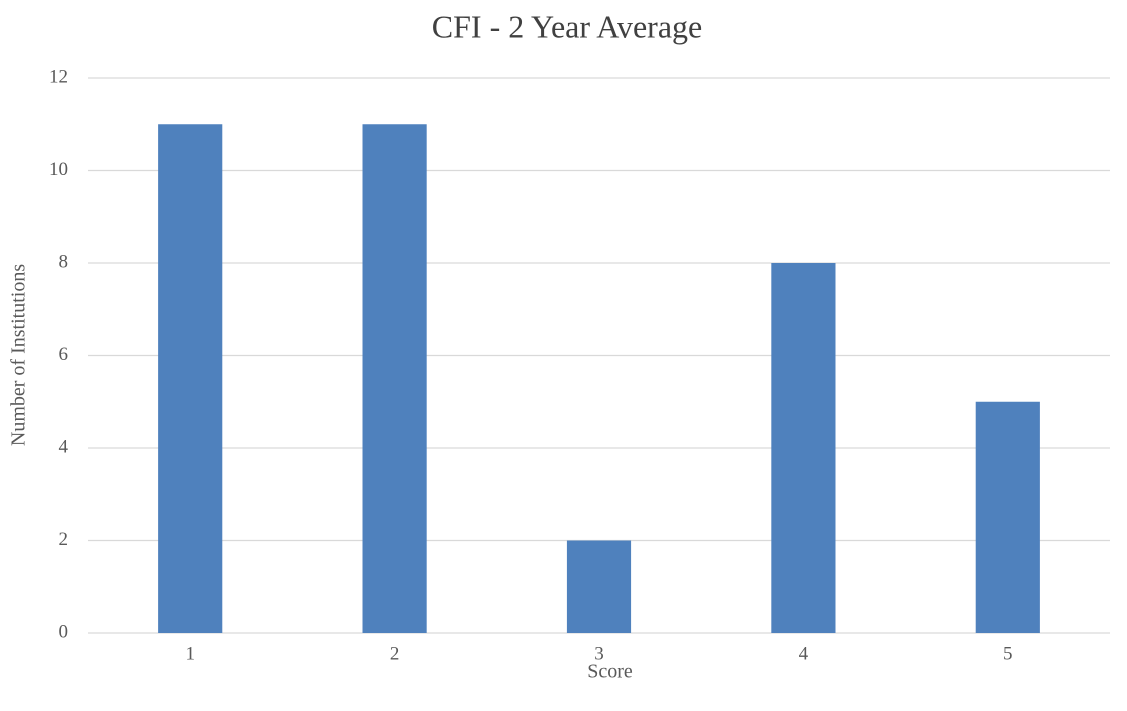 The width and height of the screenshot is (1127, 711). I want to click on y-tick-label: 6, so click(64, 354).